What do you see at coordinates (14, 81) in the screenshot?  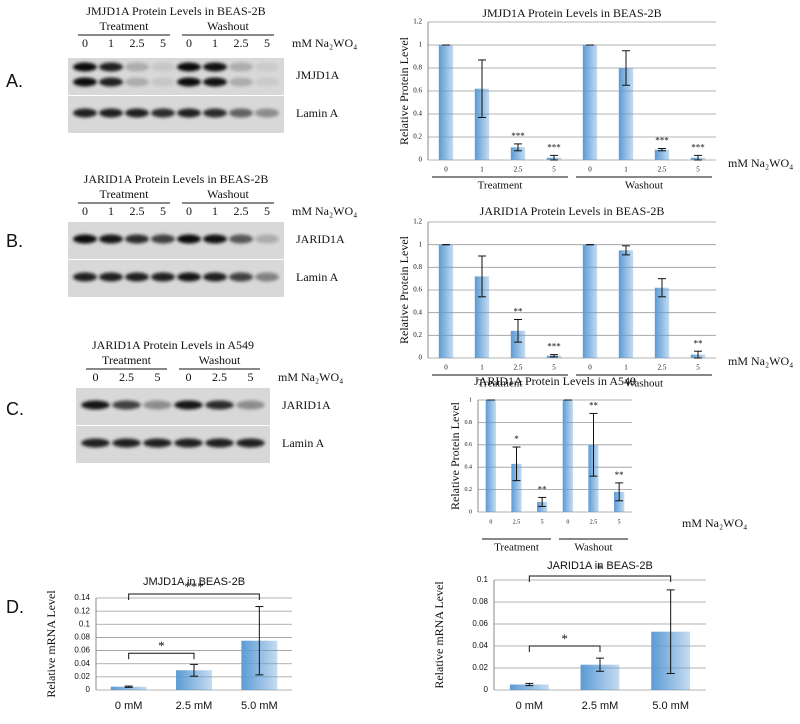 I see `panel-letter: A.` at bounding box center [14, 81].